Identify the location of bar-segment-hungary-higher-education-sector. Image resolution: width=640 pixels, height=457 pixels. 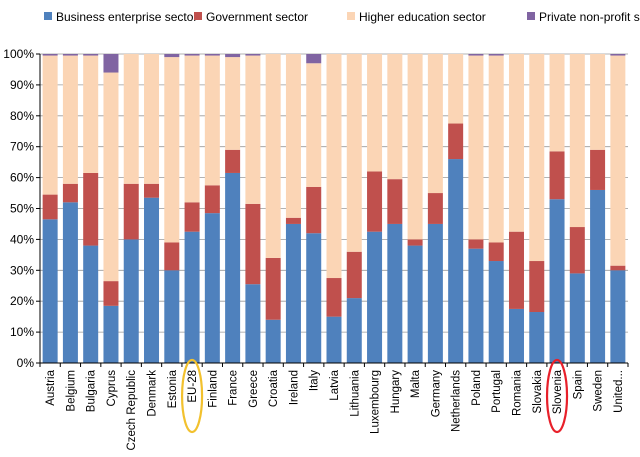
(395, 117).